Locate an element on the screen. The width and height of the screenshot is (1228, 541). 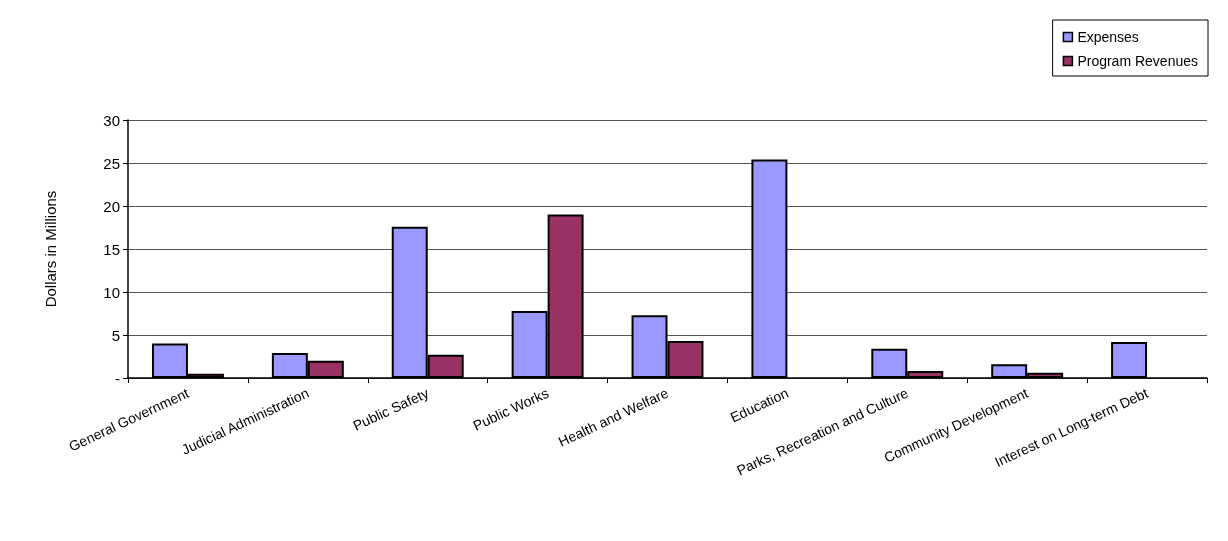
y-tick-label: 15 is located at coordinates (111, 249).